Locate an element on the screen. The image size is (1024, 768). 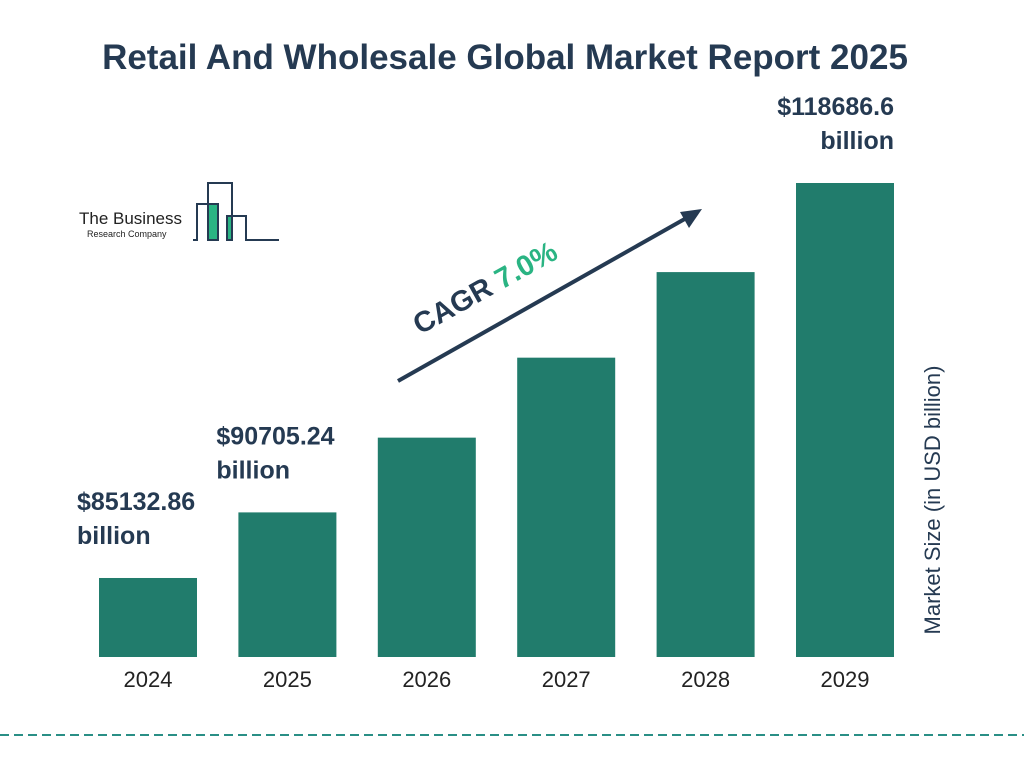
logo: The Business Research Company is located at coordinates (179, 211).